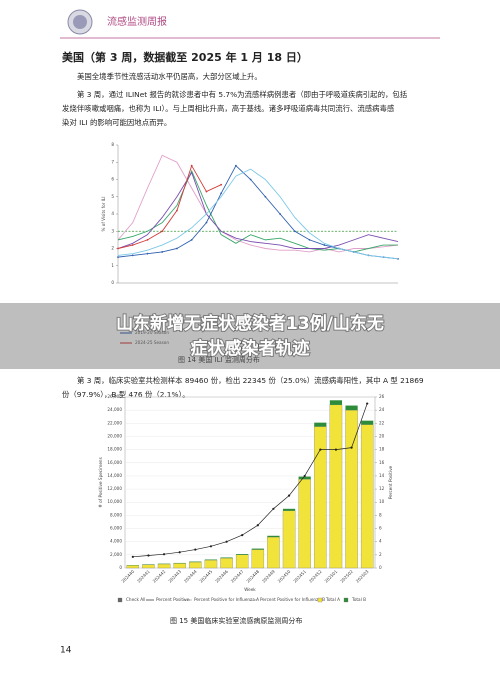  I want to click on logo-inner, so click(80, 22).